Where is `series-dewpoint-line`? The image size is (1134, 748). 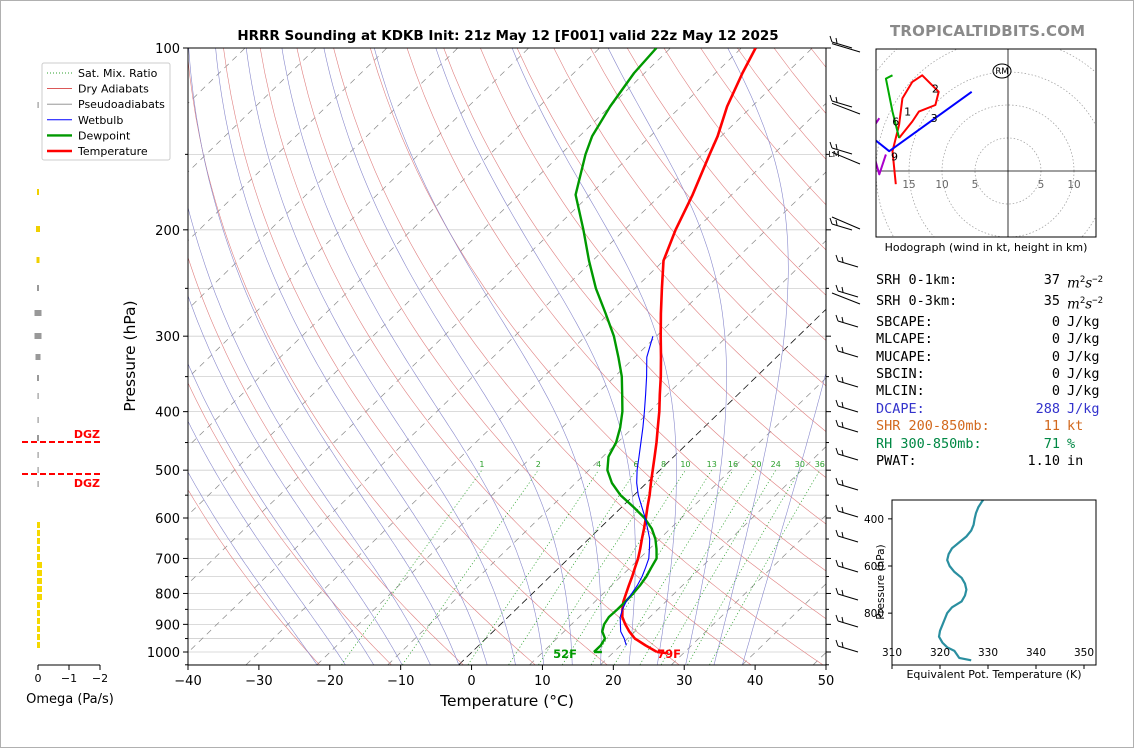
series-dewpoint-line is located at coordinates (616, 350).